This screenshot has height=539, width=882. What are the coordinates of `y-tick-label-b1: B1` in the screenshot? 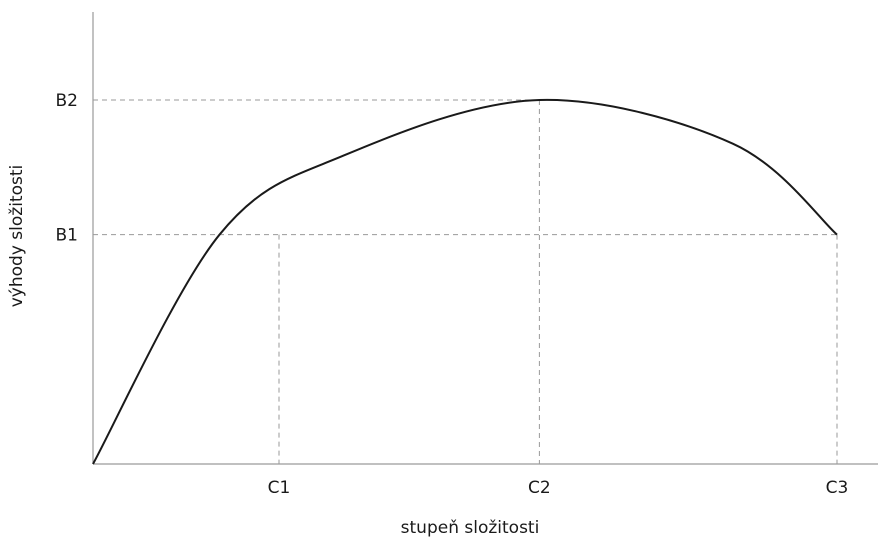 It's located at (67, 236).